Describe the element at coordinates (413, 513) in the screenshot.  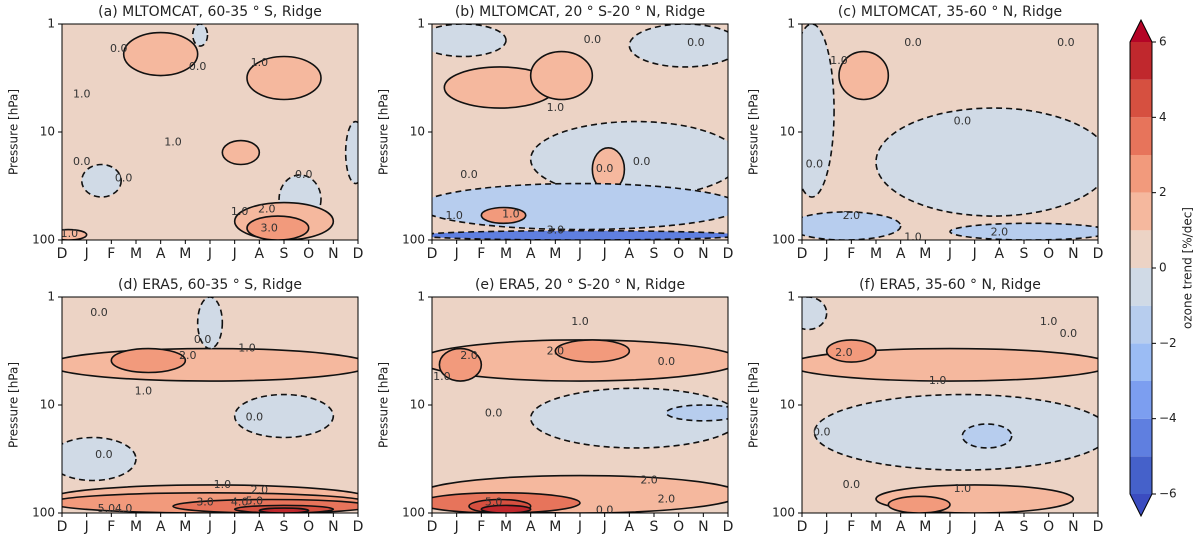
I see `y-tick-label: 100` at that location.